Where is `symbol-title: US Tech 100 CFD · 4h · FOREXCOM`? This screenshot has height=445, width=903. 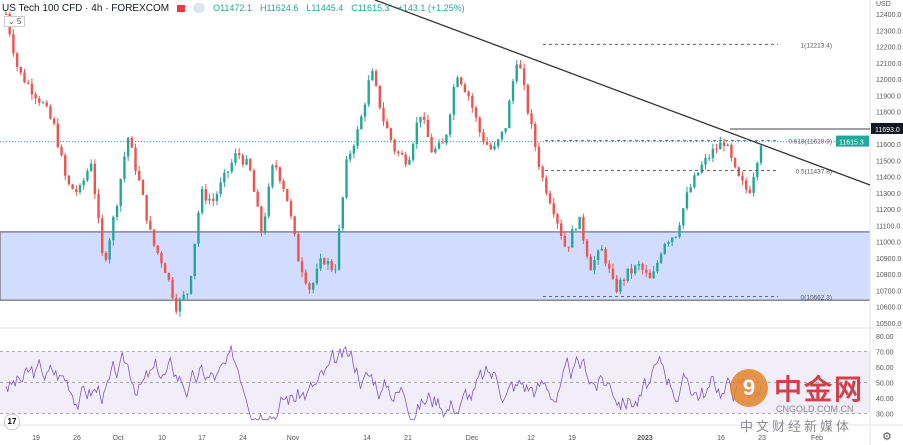
symbol-title: US Tech 100 CFD · 4h · FOREXCOM is located at coordinates (86, 8).